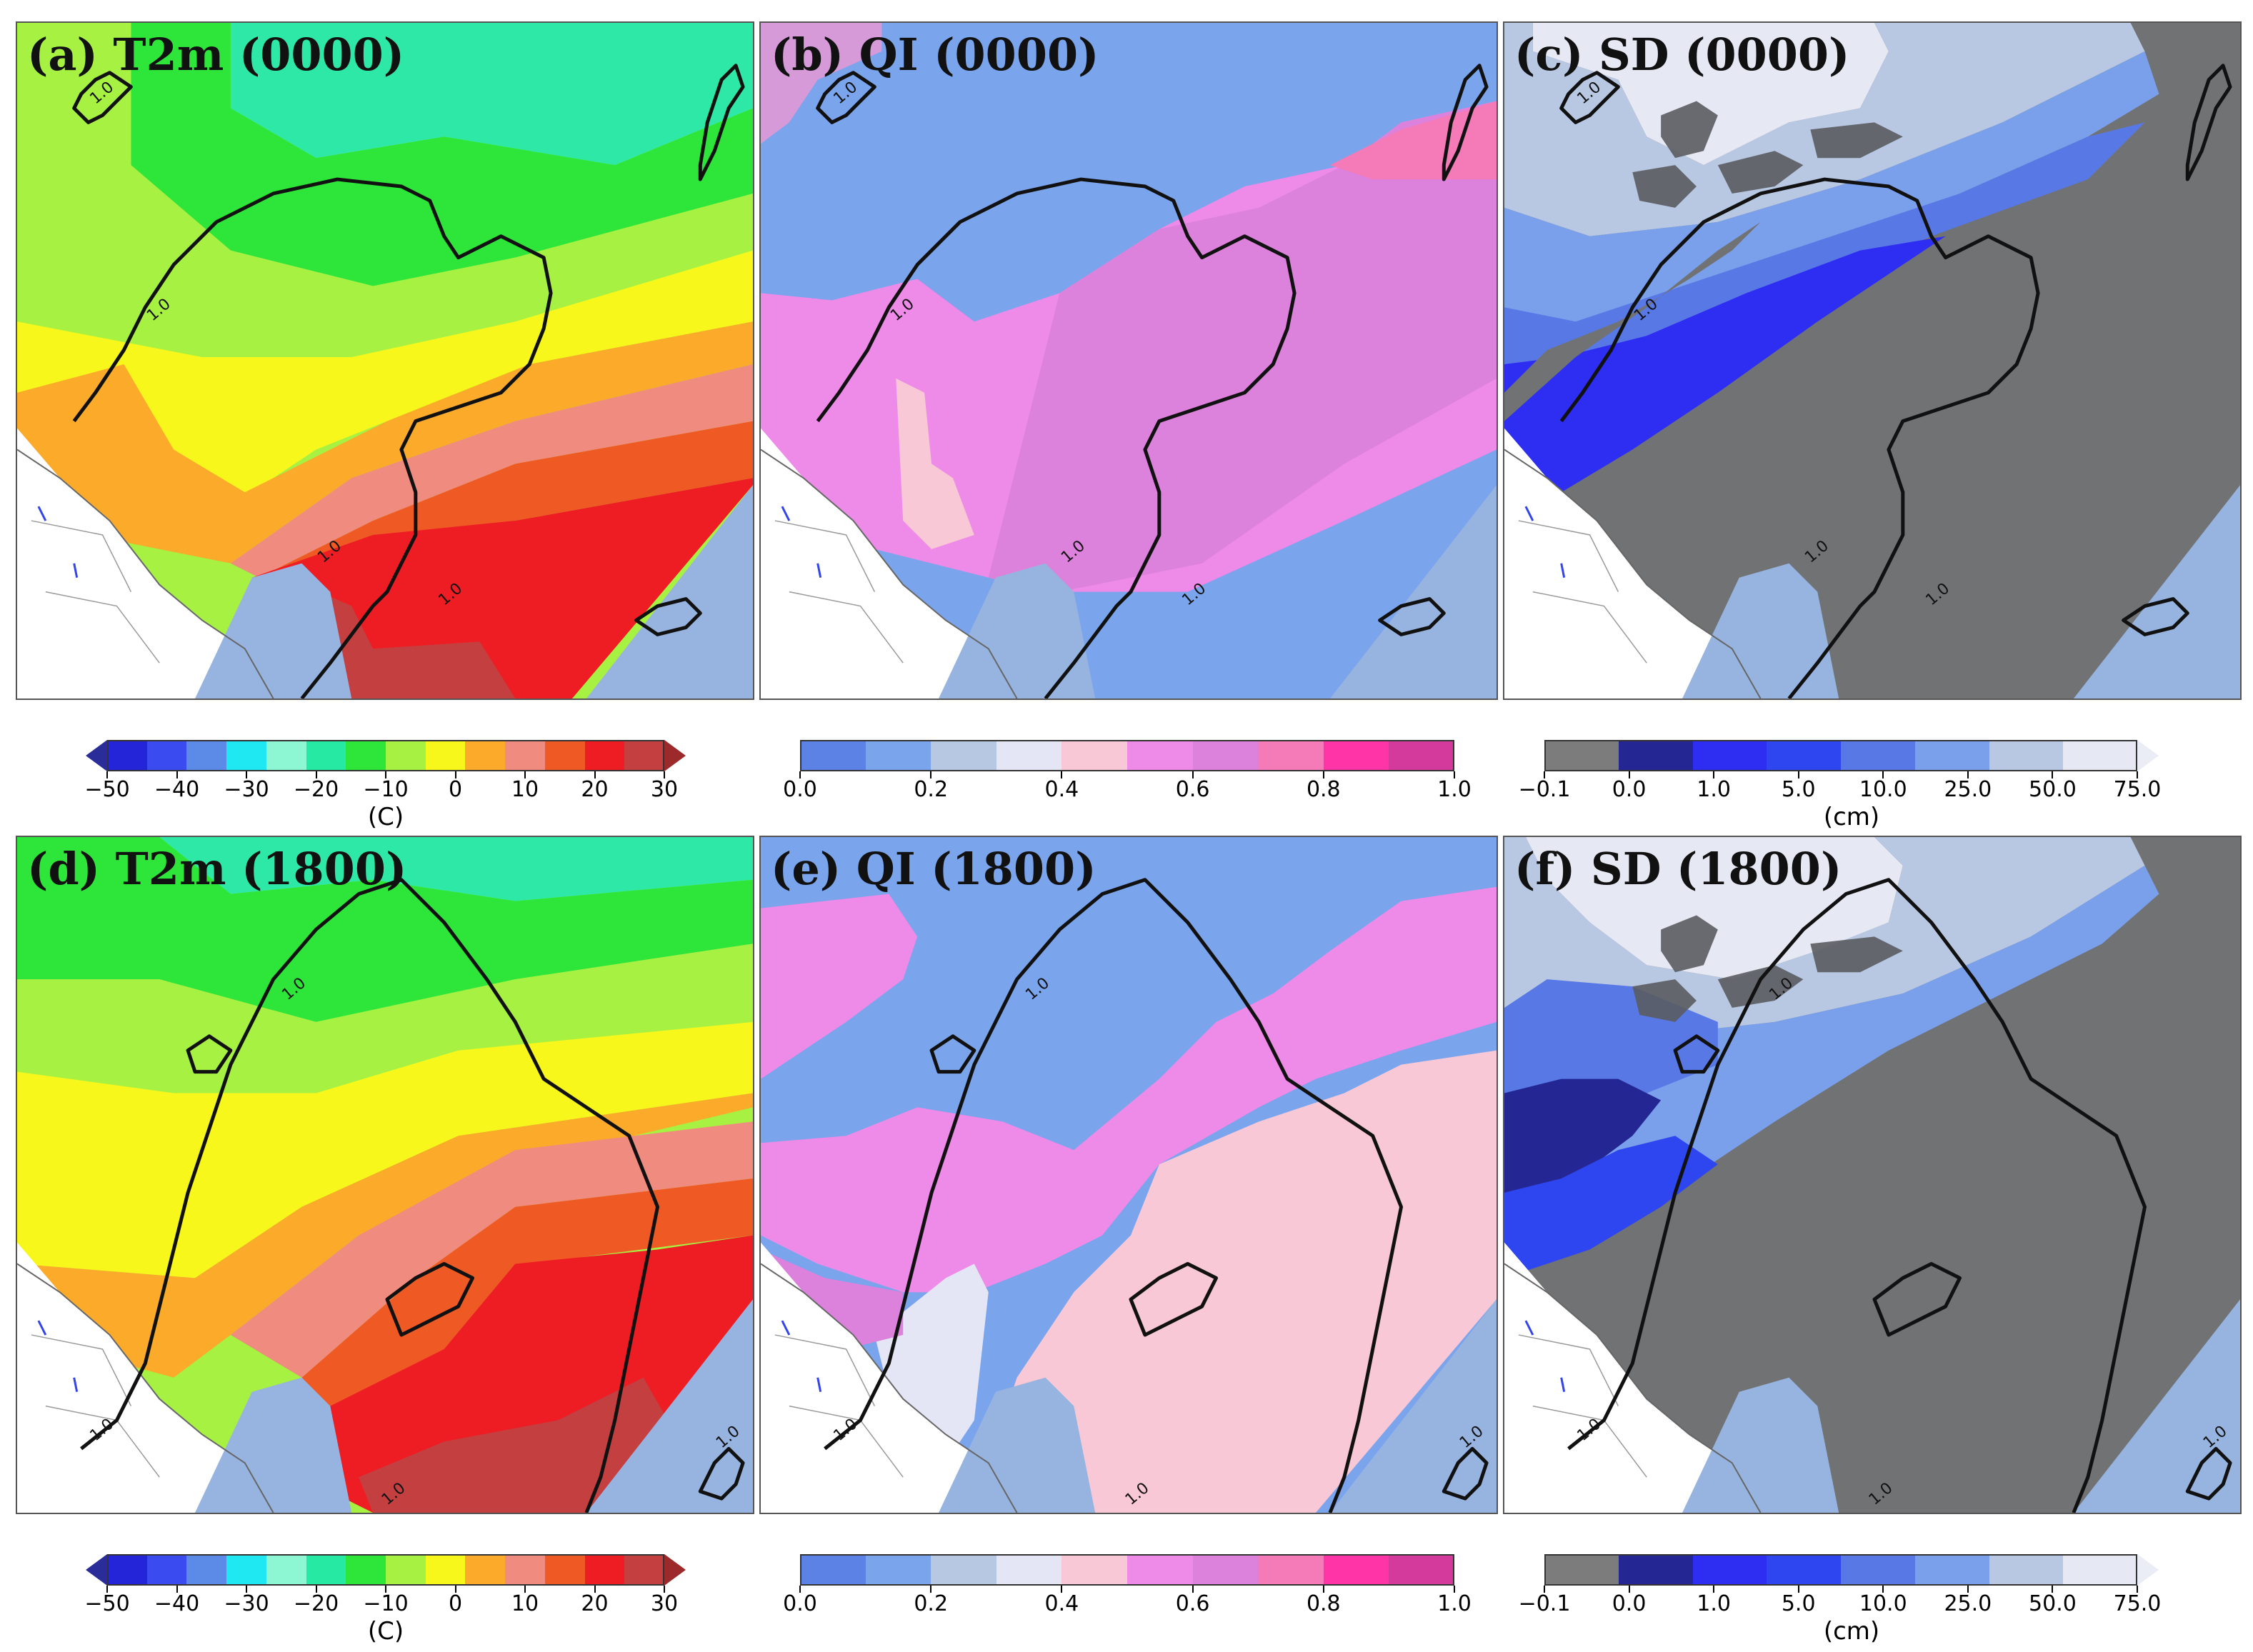 The width and height of the screenshot is (2253, 1652). What do you see at coordinates (96, 755) in the screenshot?
I see `colorbar-min-arrow` at bounding box center [96, 755].